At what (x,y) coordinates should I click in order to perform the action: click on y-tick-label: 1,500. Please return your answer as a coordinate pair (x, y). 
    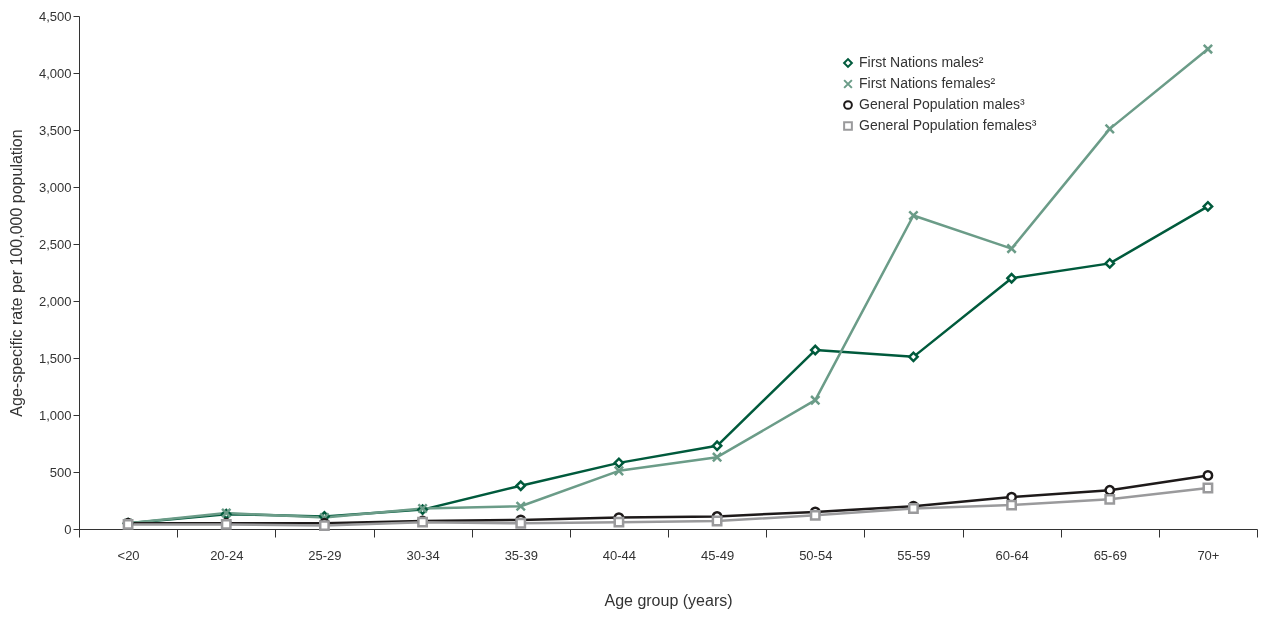
    Looking at the image, I should click on (55, 358).